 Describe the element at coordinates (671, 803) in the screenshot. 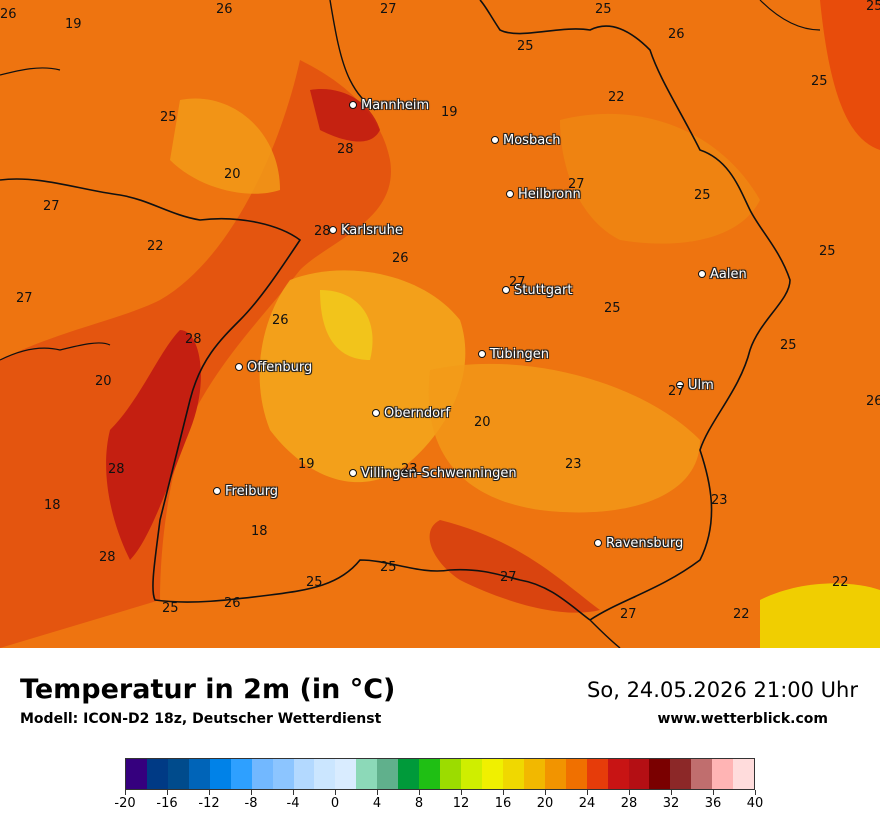

I see `legend-tick-label: 32` at that location.